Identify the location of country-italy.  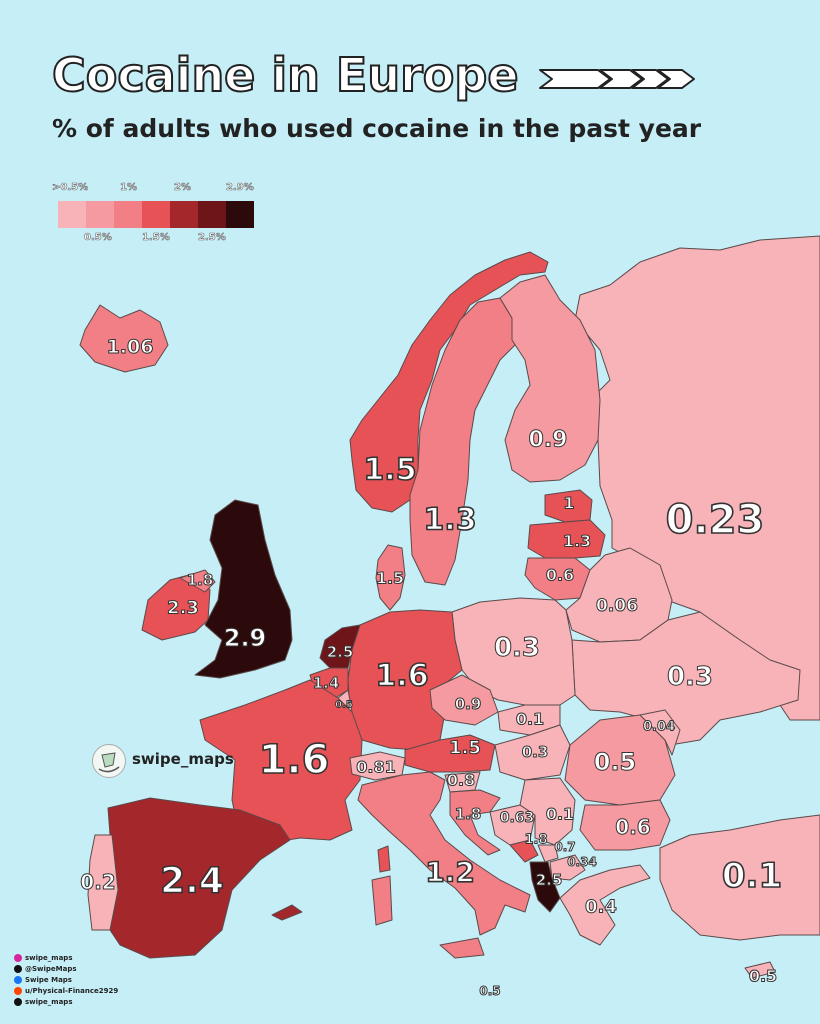
(444, 853).